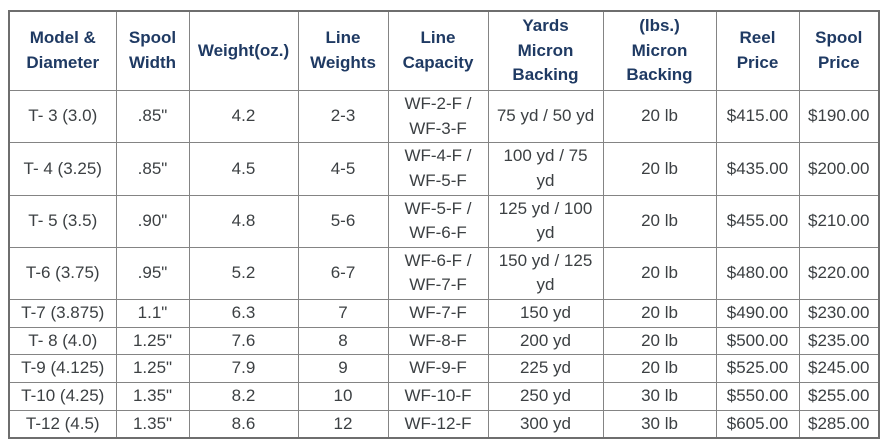  I want to click on table-cell-line_weights: 8, so click(343, 341).